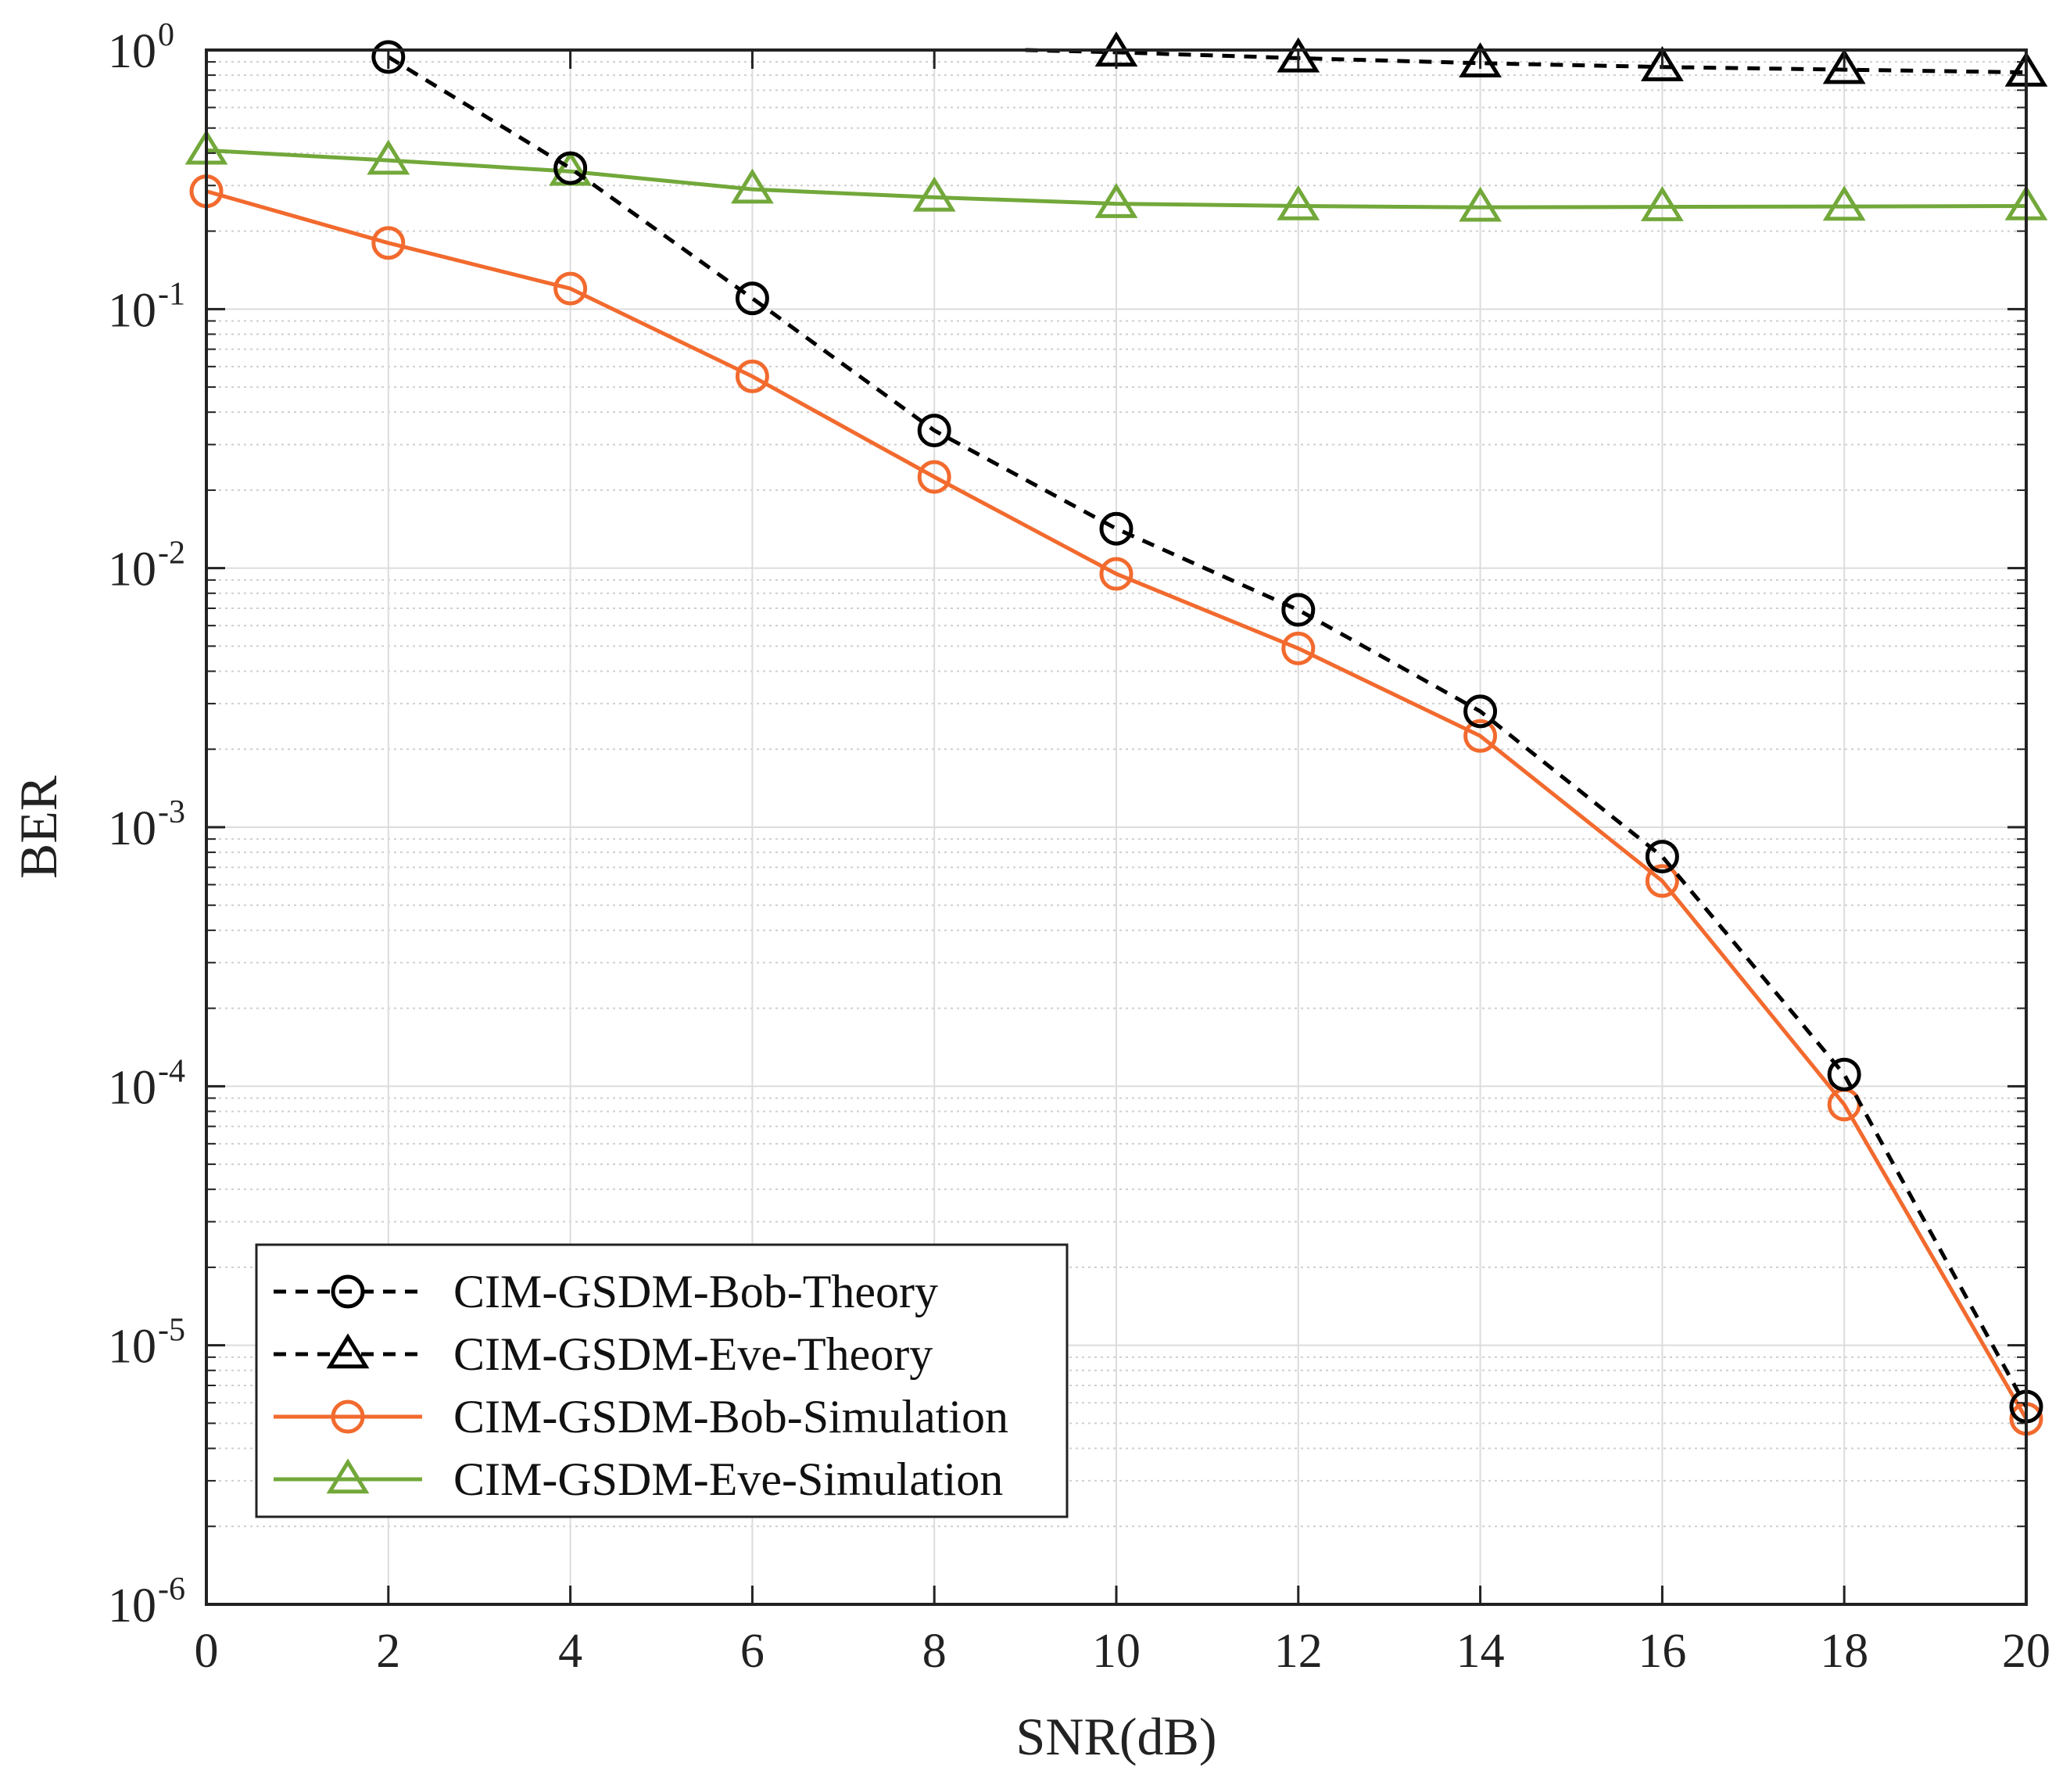 Image resolution: width=2070 pixels, height=1792 pixels. I want to click on y-tick-label: 10 0, so click(141, 47).